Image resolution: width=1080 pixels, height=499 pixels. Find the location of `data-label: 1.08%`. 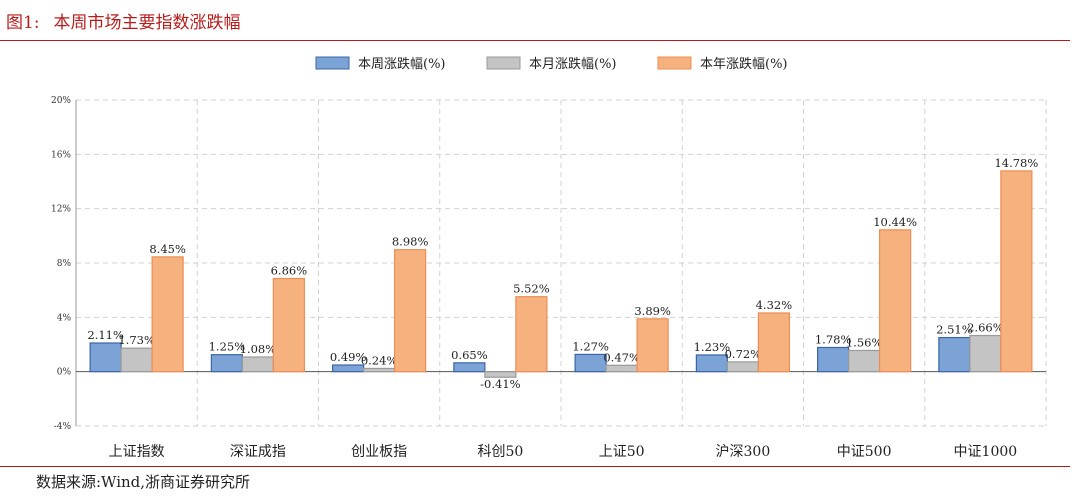

data-label: 1.08% is located at coordinates (258, 349).